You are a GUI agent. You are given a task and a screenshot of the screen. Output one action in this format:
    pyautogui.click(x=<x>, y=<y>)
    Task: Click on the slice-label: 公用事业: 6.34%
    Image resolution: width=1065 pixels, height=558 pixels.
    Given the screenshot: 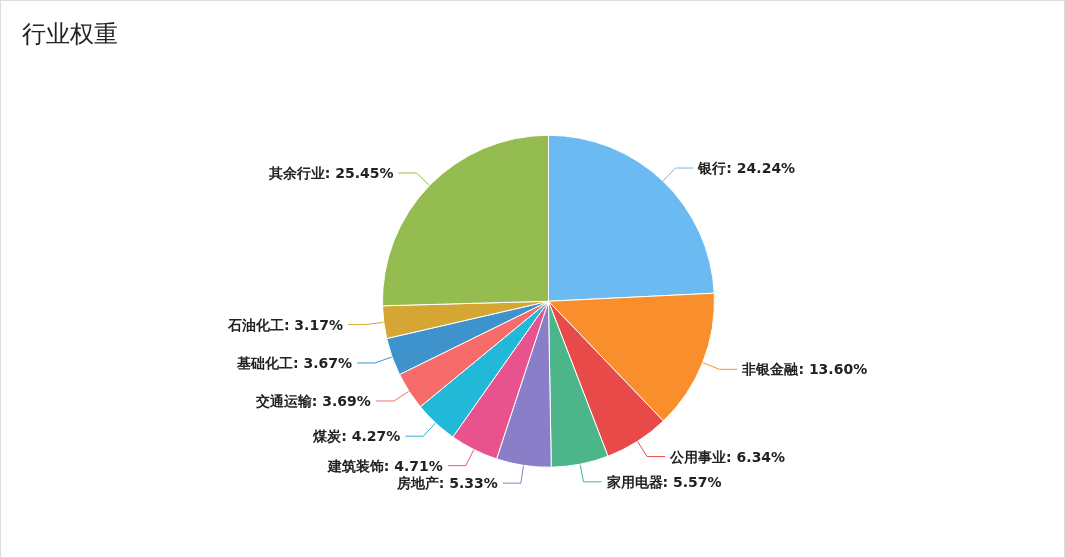 What is the action you would take?
    pyautogui.click(x=727, y=456)
    